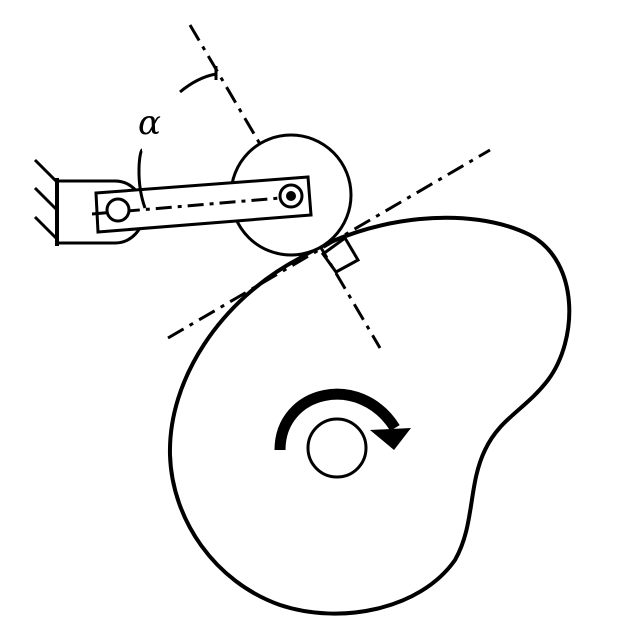 This screenshot has width=627, height=641. I want to click on rotation-arrow, so click(345, 422).